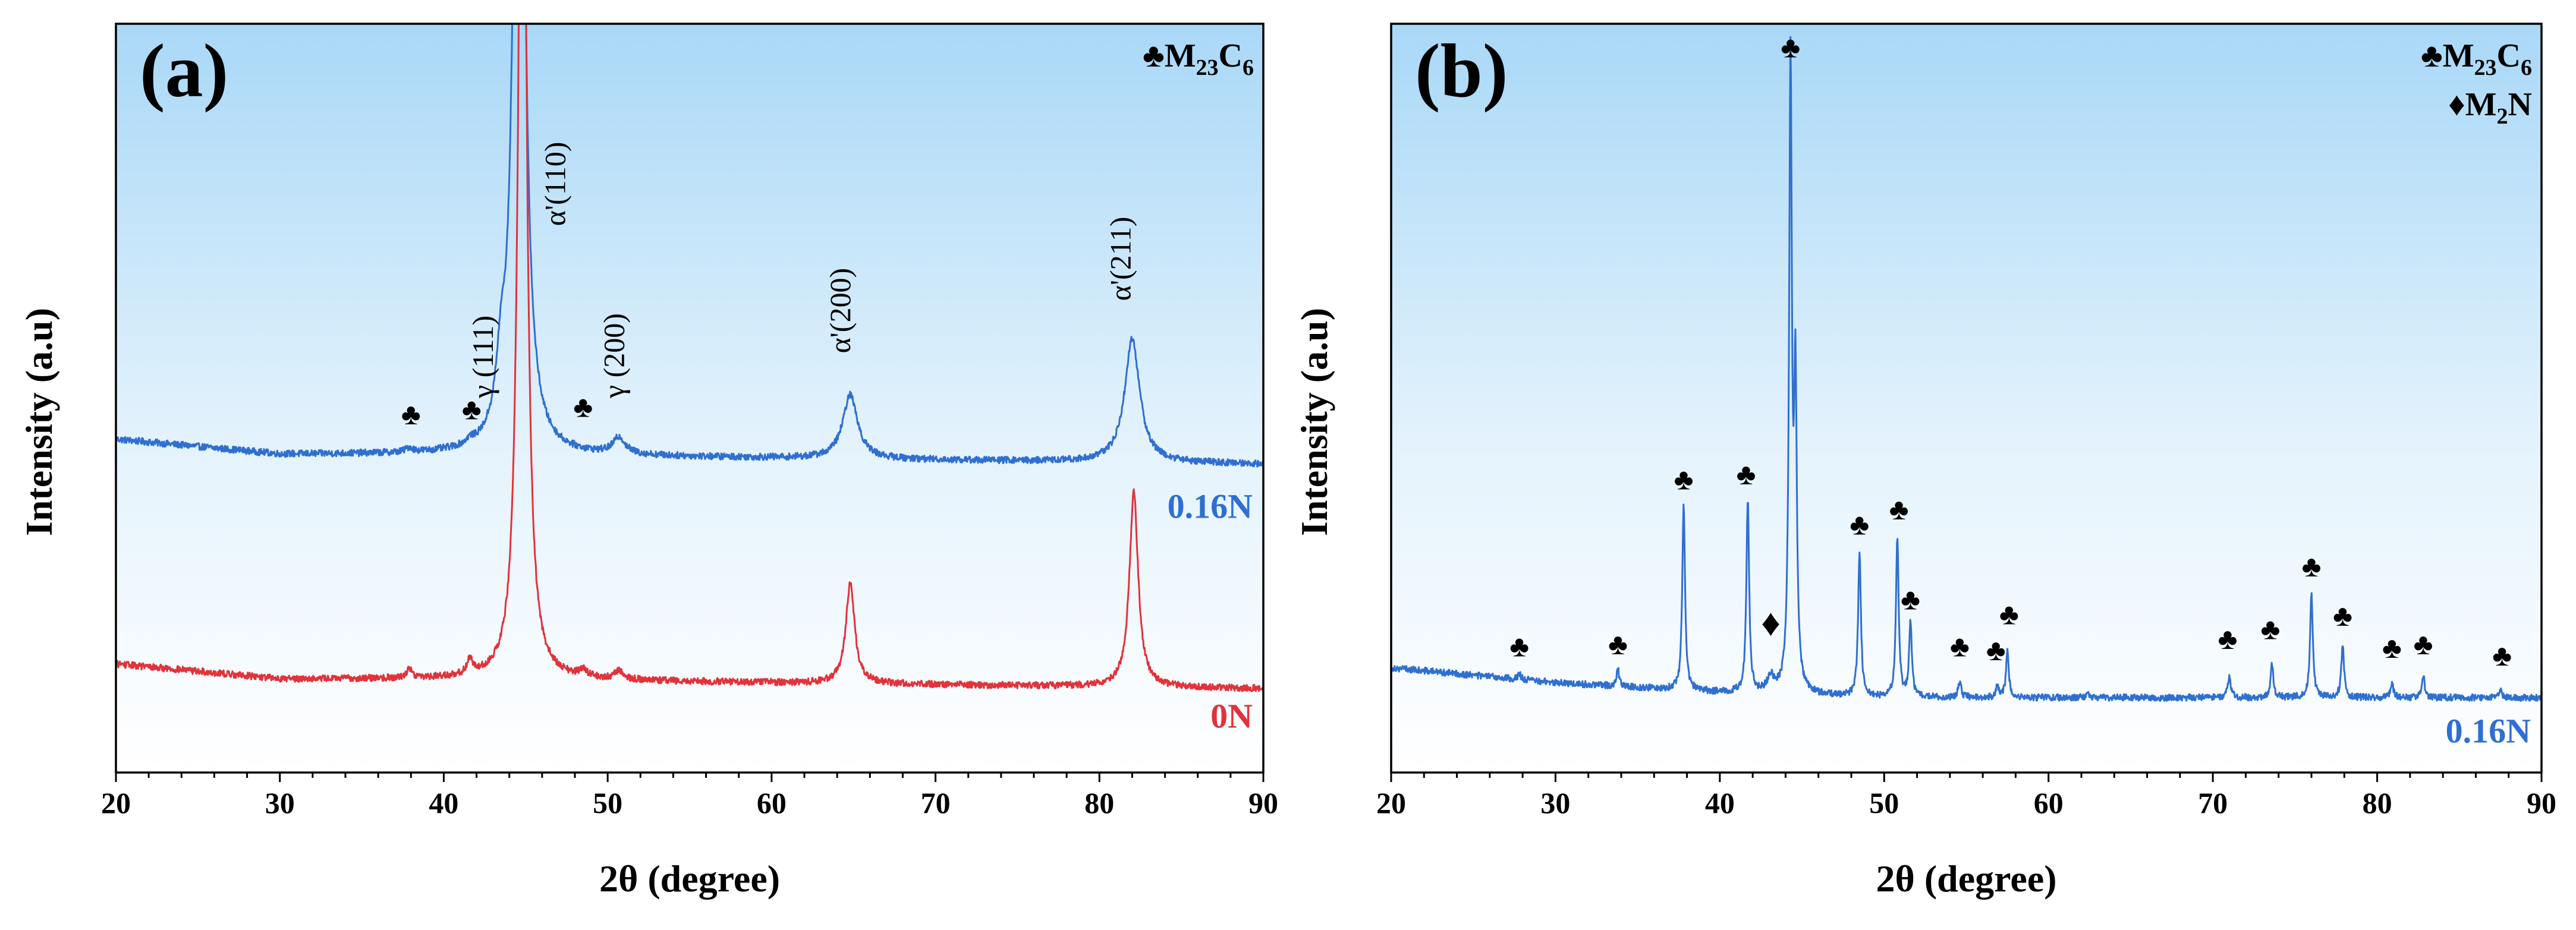 The width and height of the screenshot is (2576, 930). Describe the element at coordinates (2490, 107) in the screenshot. I see `legend-entry: ♦M2N` at that location.